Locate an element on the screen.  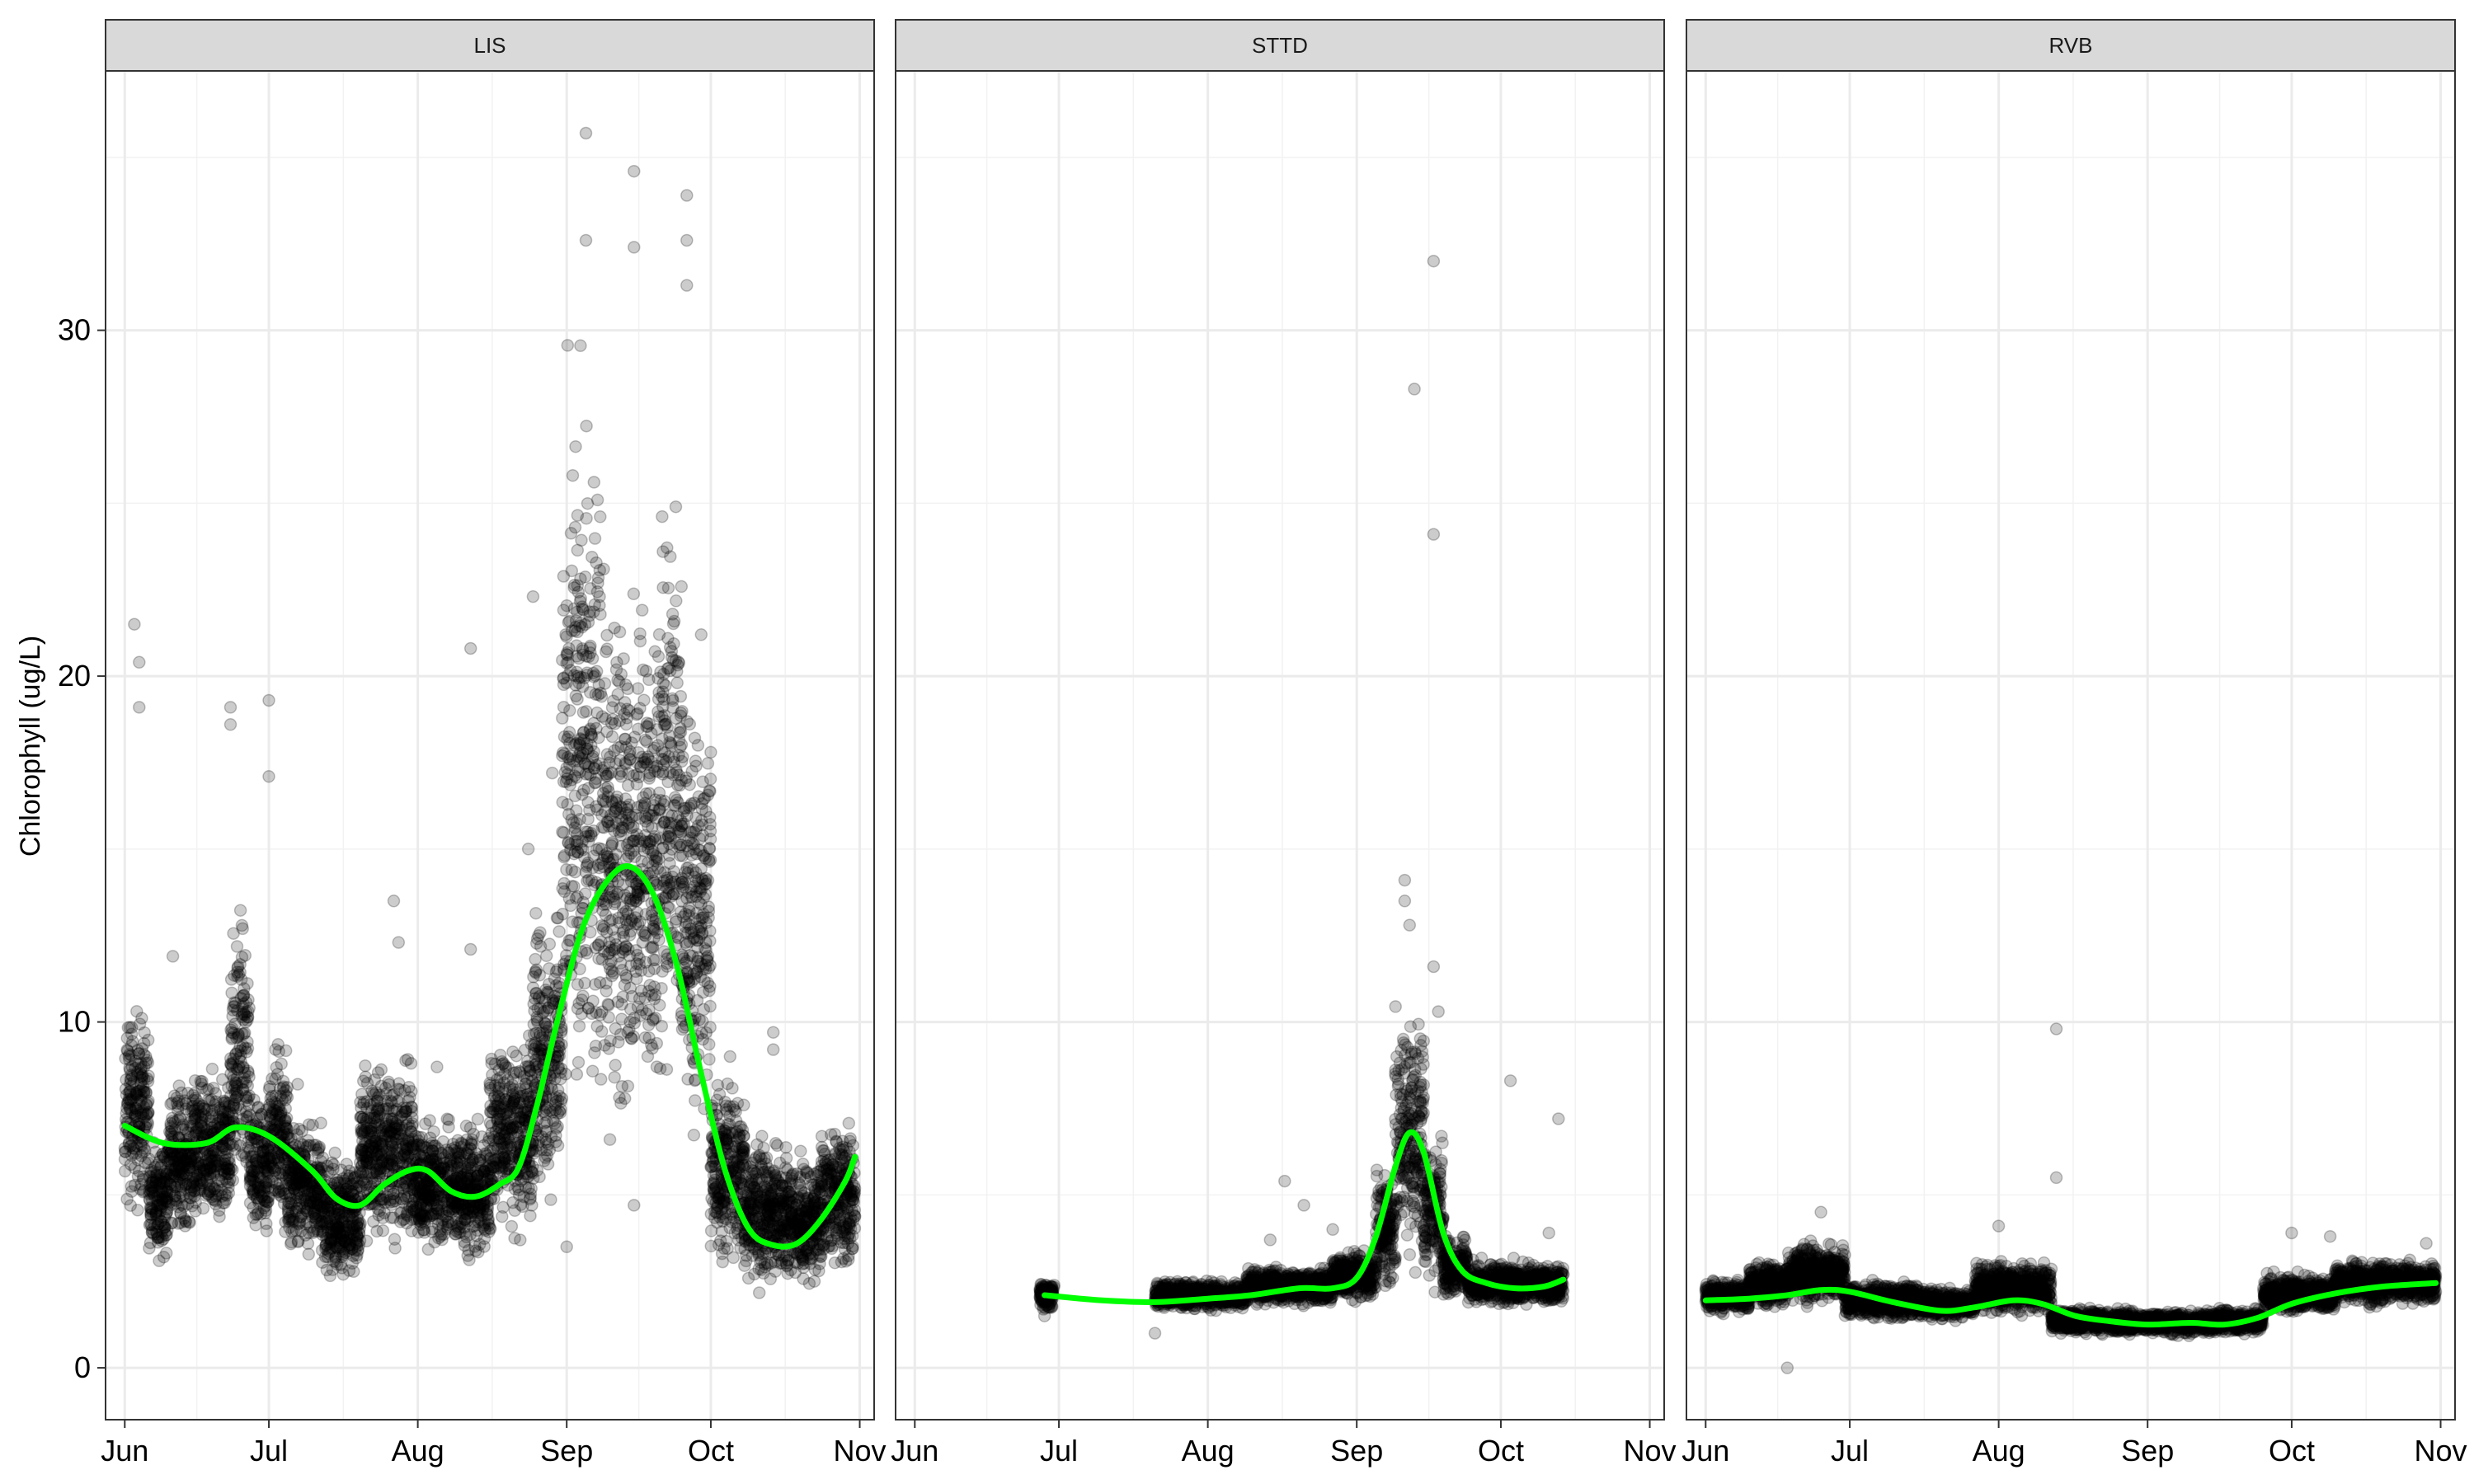
facet-strip is located at coordinates (490, 45).